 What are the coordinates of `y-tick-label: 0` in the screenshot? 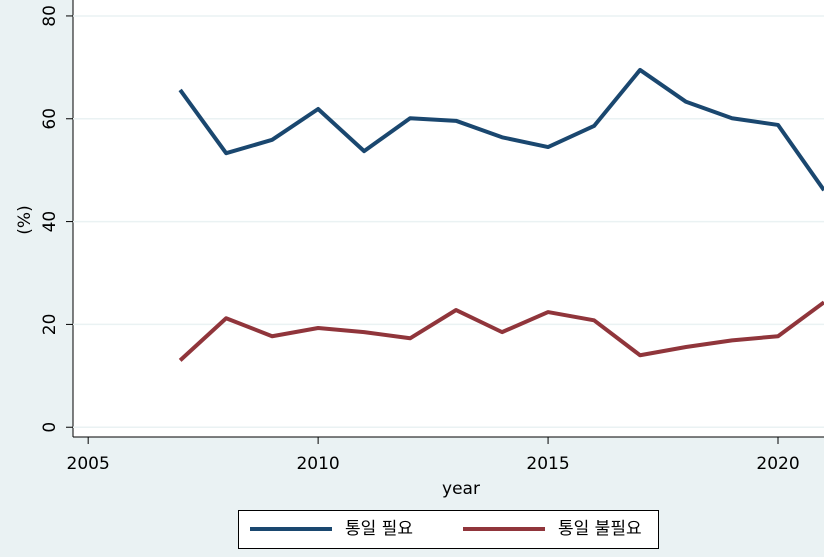 It's located at (50, 427).